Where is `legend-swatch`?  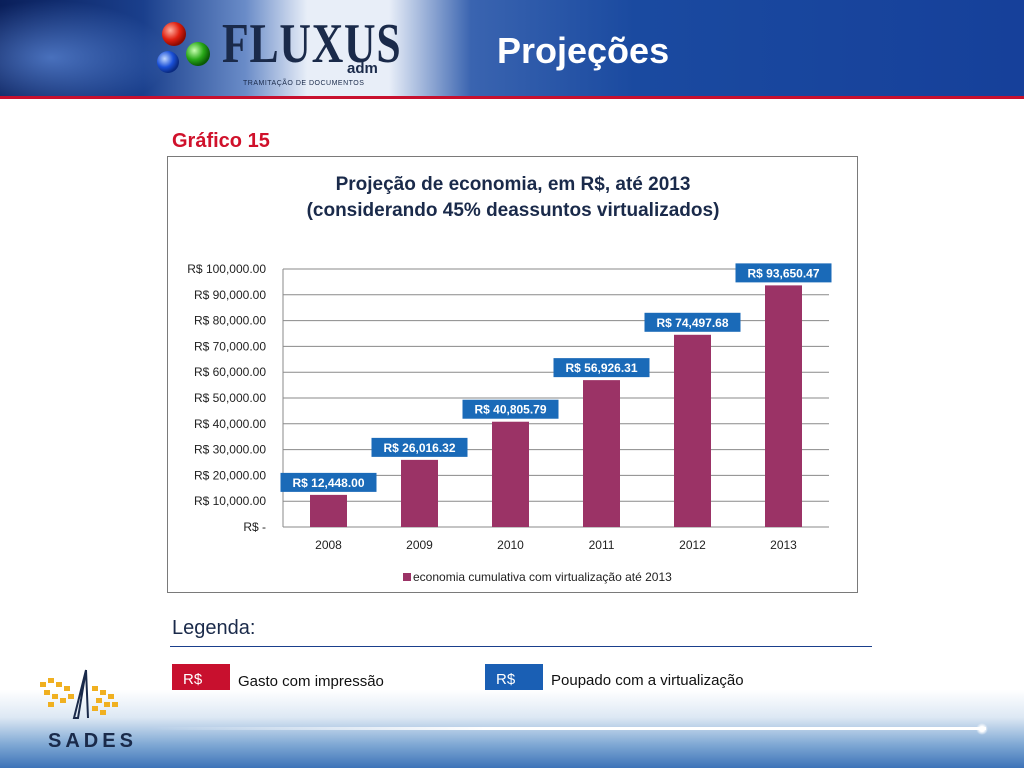 legend-swatch is located at coordinates (407, 577).